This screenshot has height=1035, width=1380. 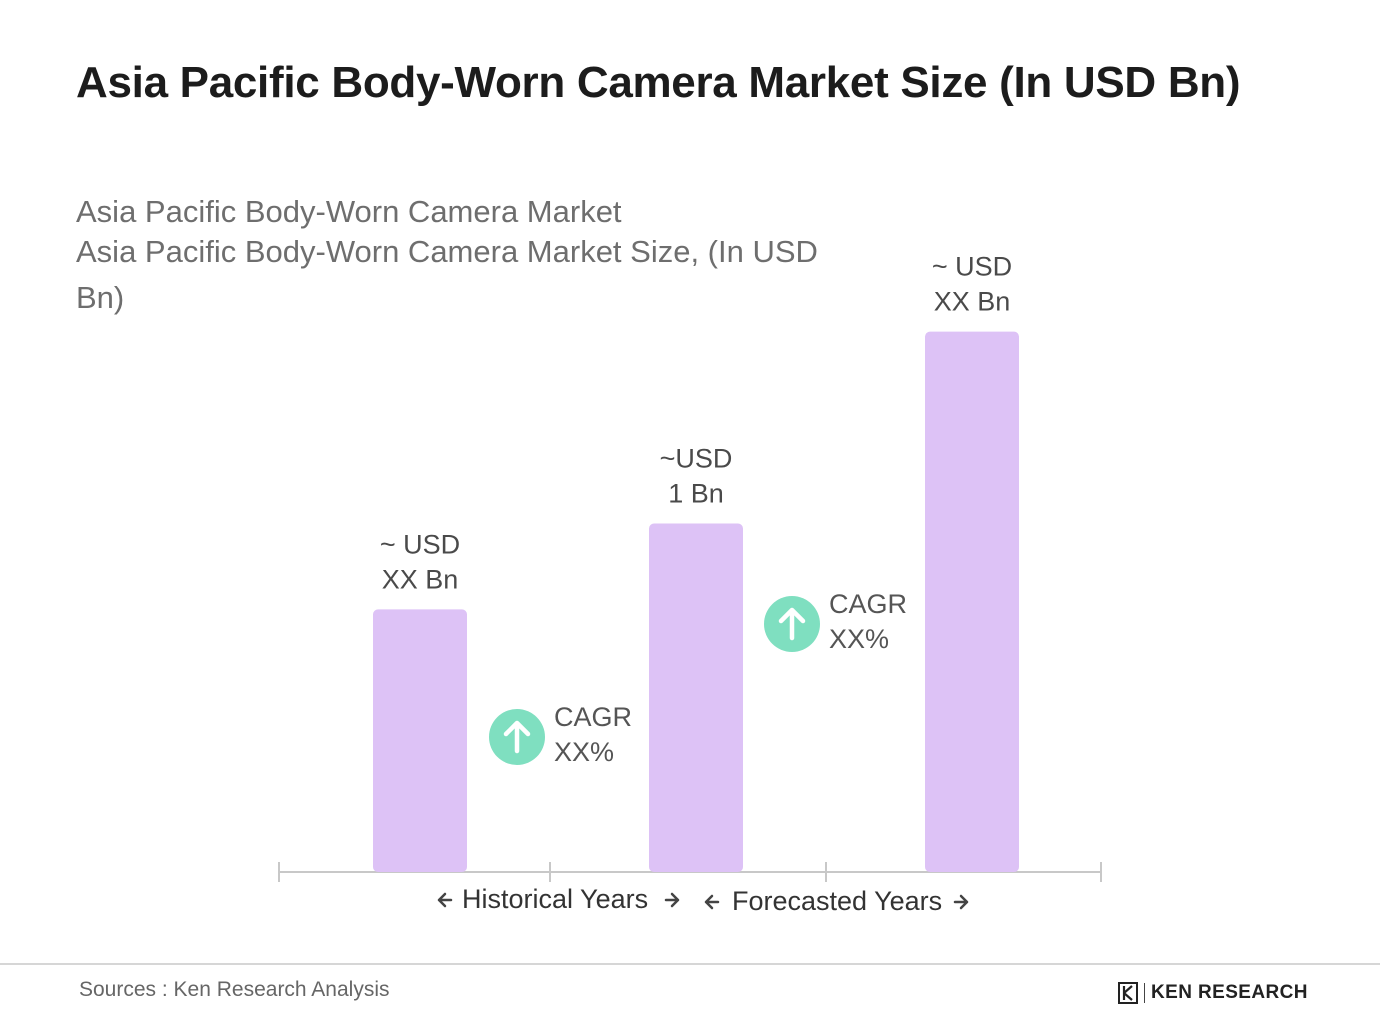 I want to click on ken-research-logo-icon, so click(x=1128, y=993).